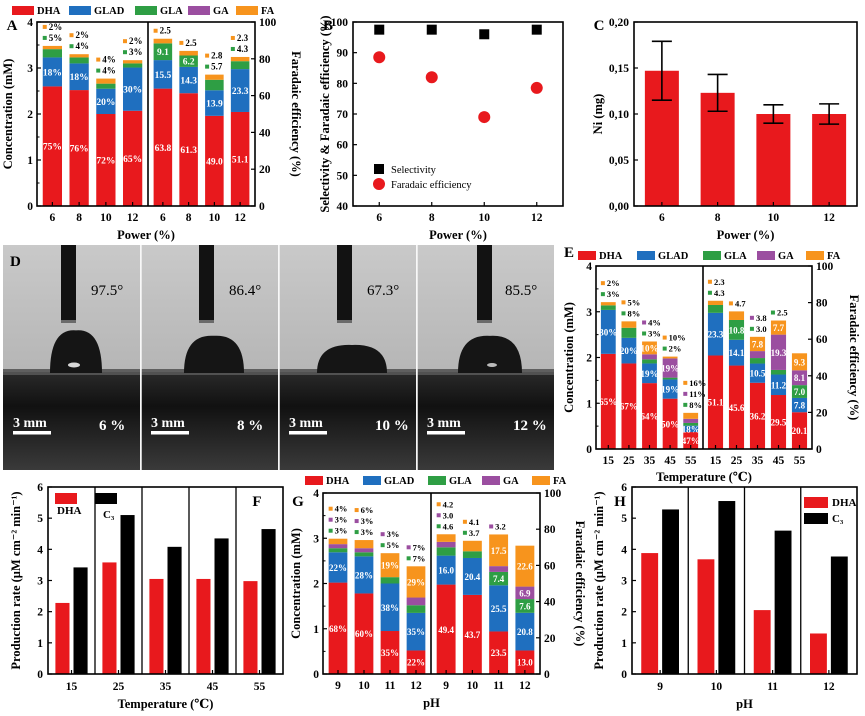 This screenshot has width=865, height=716. Describe the element at coordinates (619, 69) in the screenshot. I see `y-tick-label: 0,15` at that location.